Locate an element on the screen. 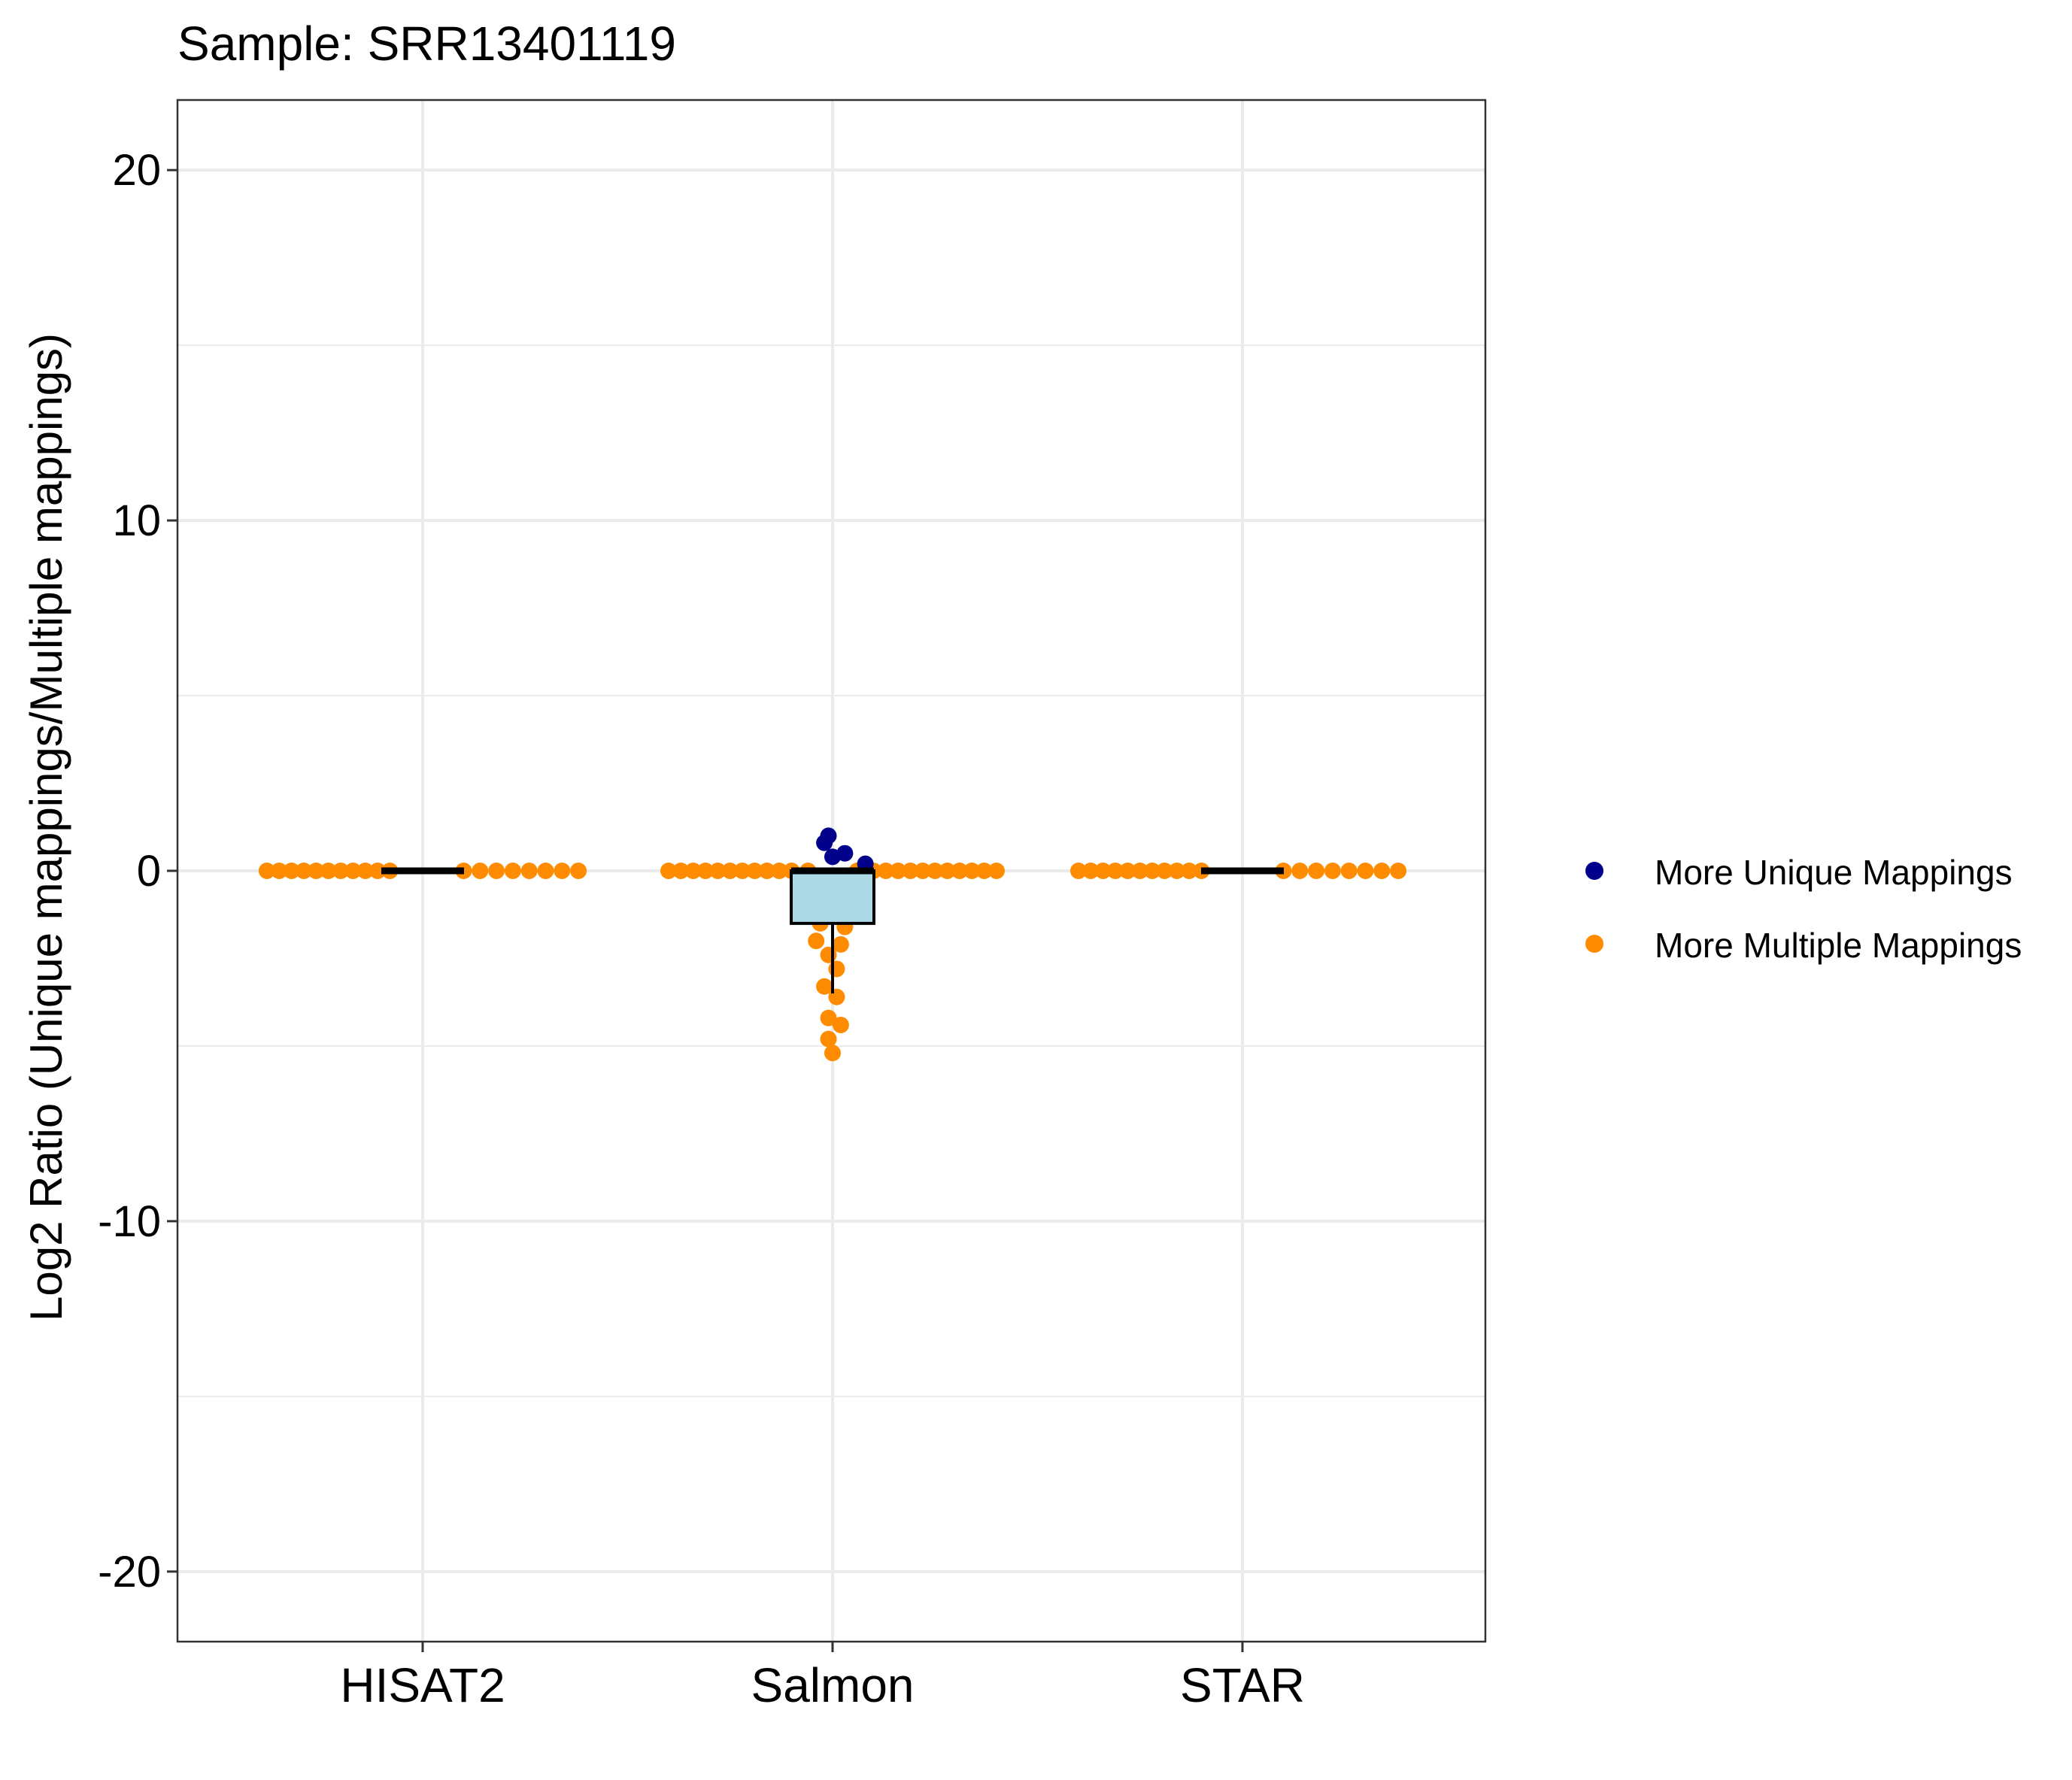 This screenshot has height=1780, width=2072. legend-label: More Unique Mappings is located at coordinates (1834, 872).